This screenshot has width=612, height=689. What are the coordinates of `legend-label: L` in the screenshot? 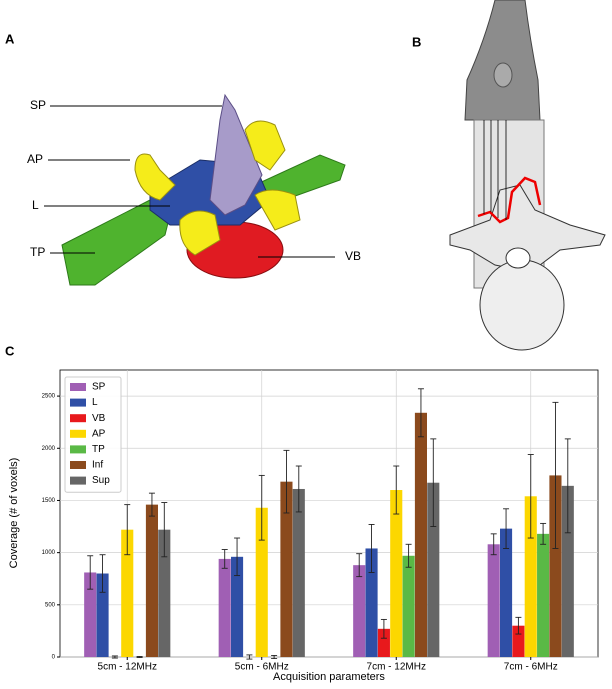 It's located at (95, 402).